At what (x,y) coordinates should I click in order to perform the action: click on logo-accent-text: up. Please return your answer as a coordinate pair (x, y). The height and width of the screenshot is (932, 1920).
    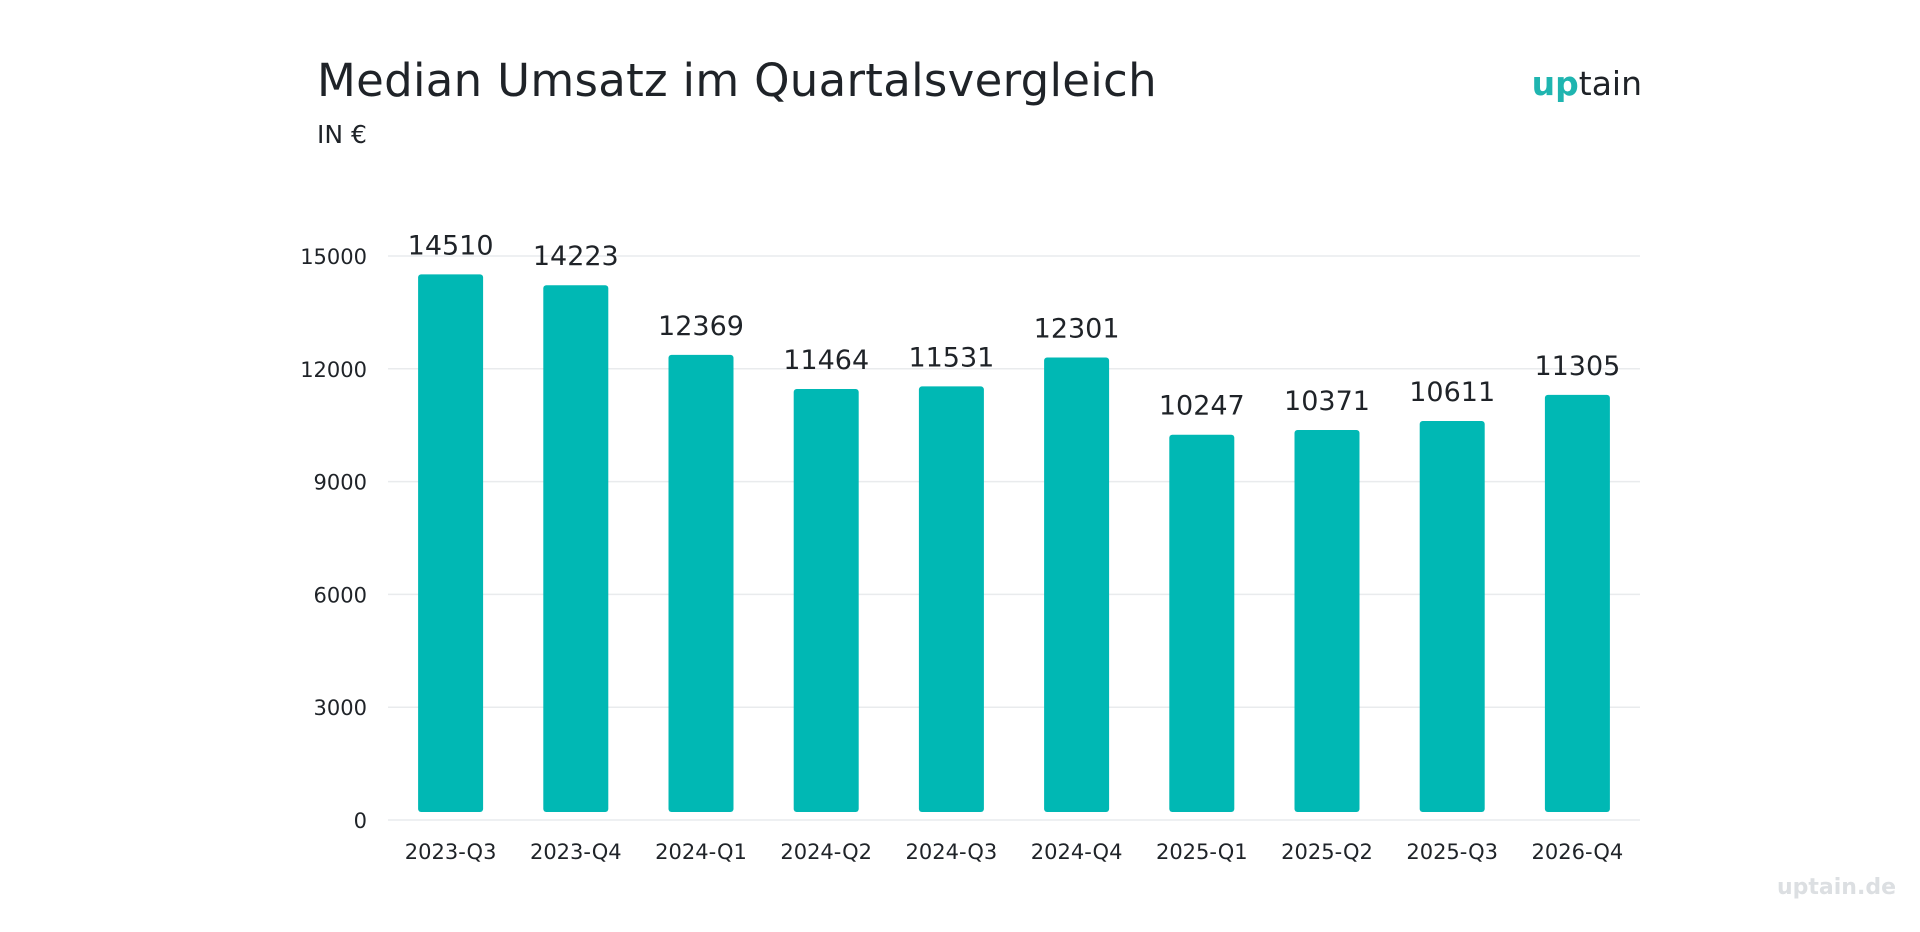
    Looking at the image, I should click on (1555, 83).